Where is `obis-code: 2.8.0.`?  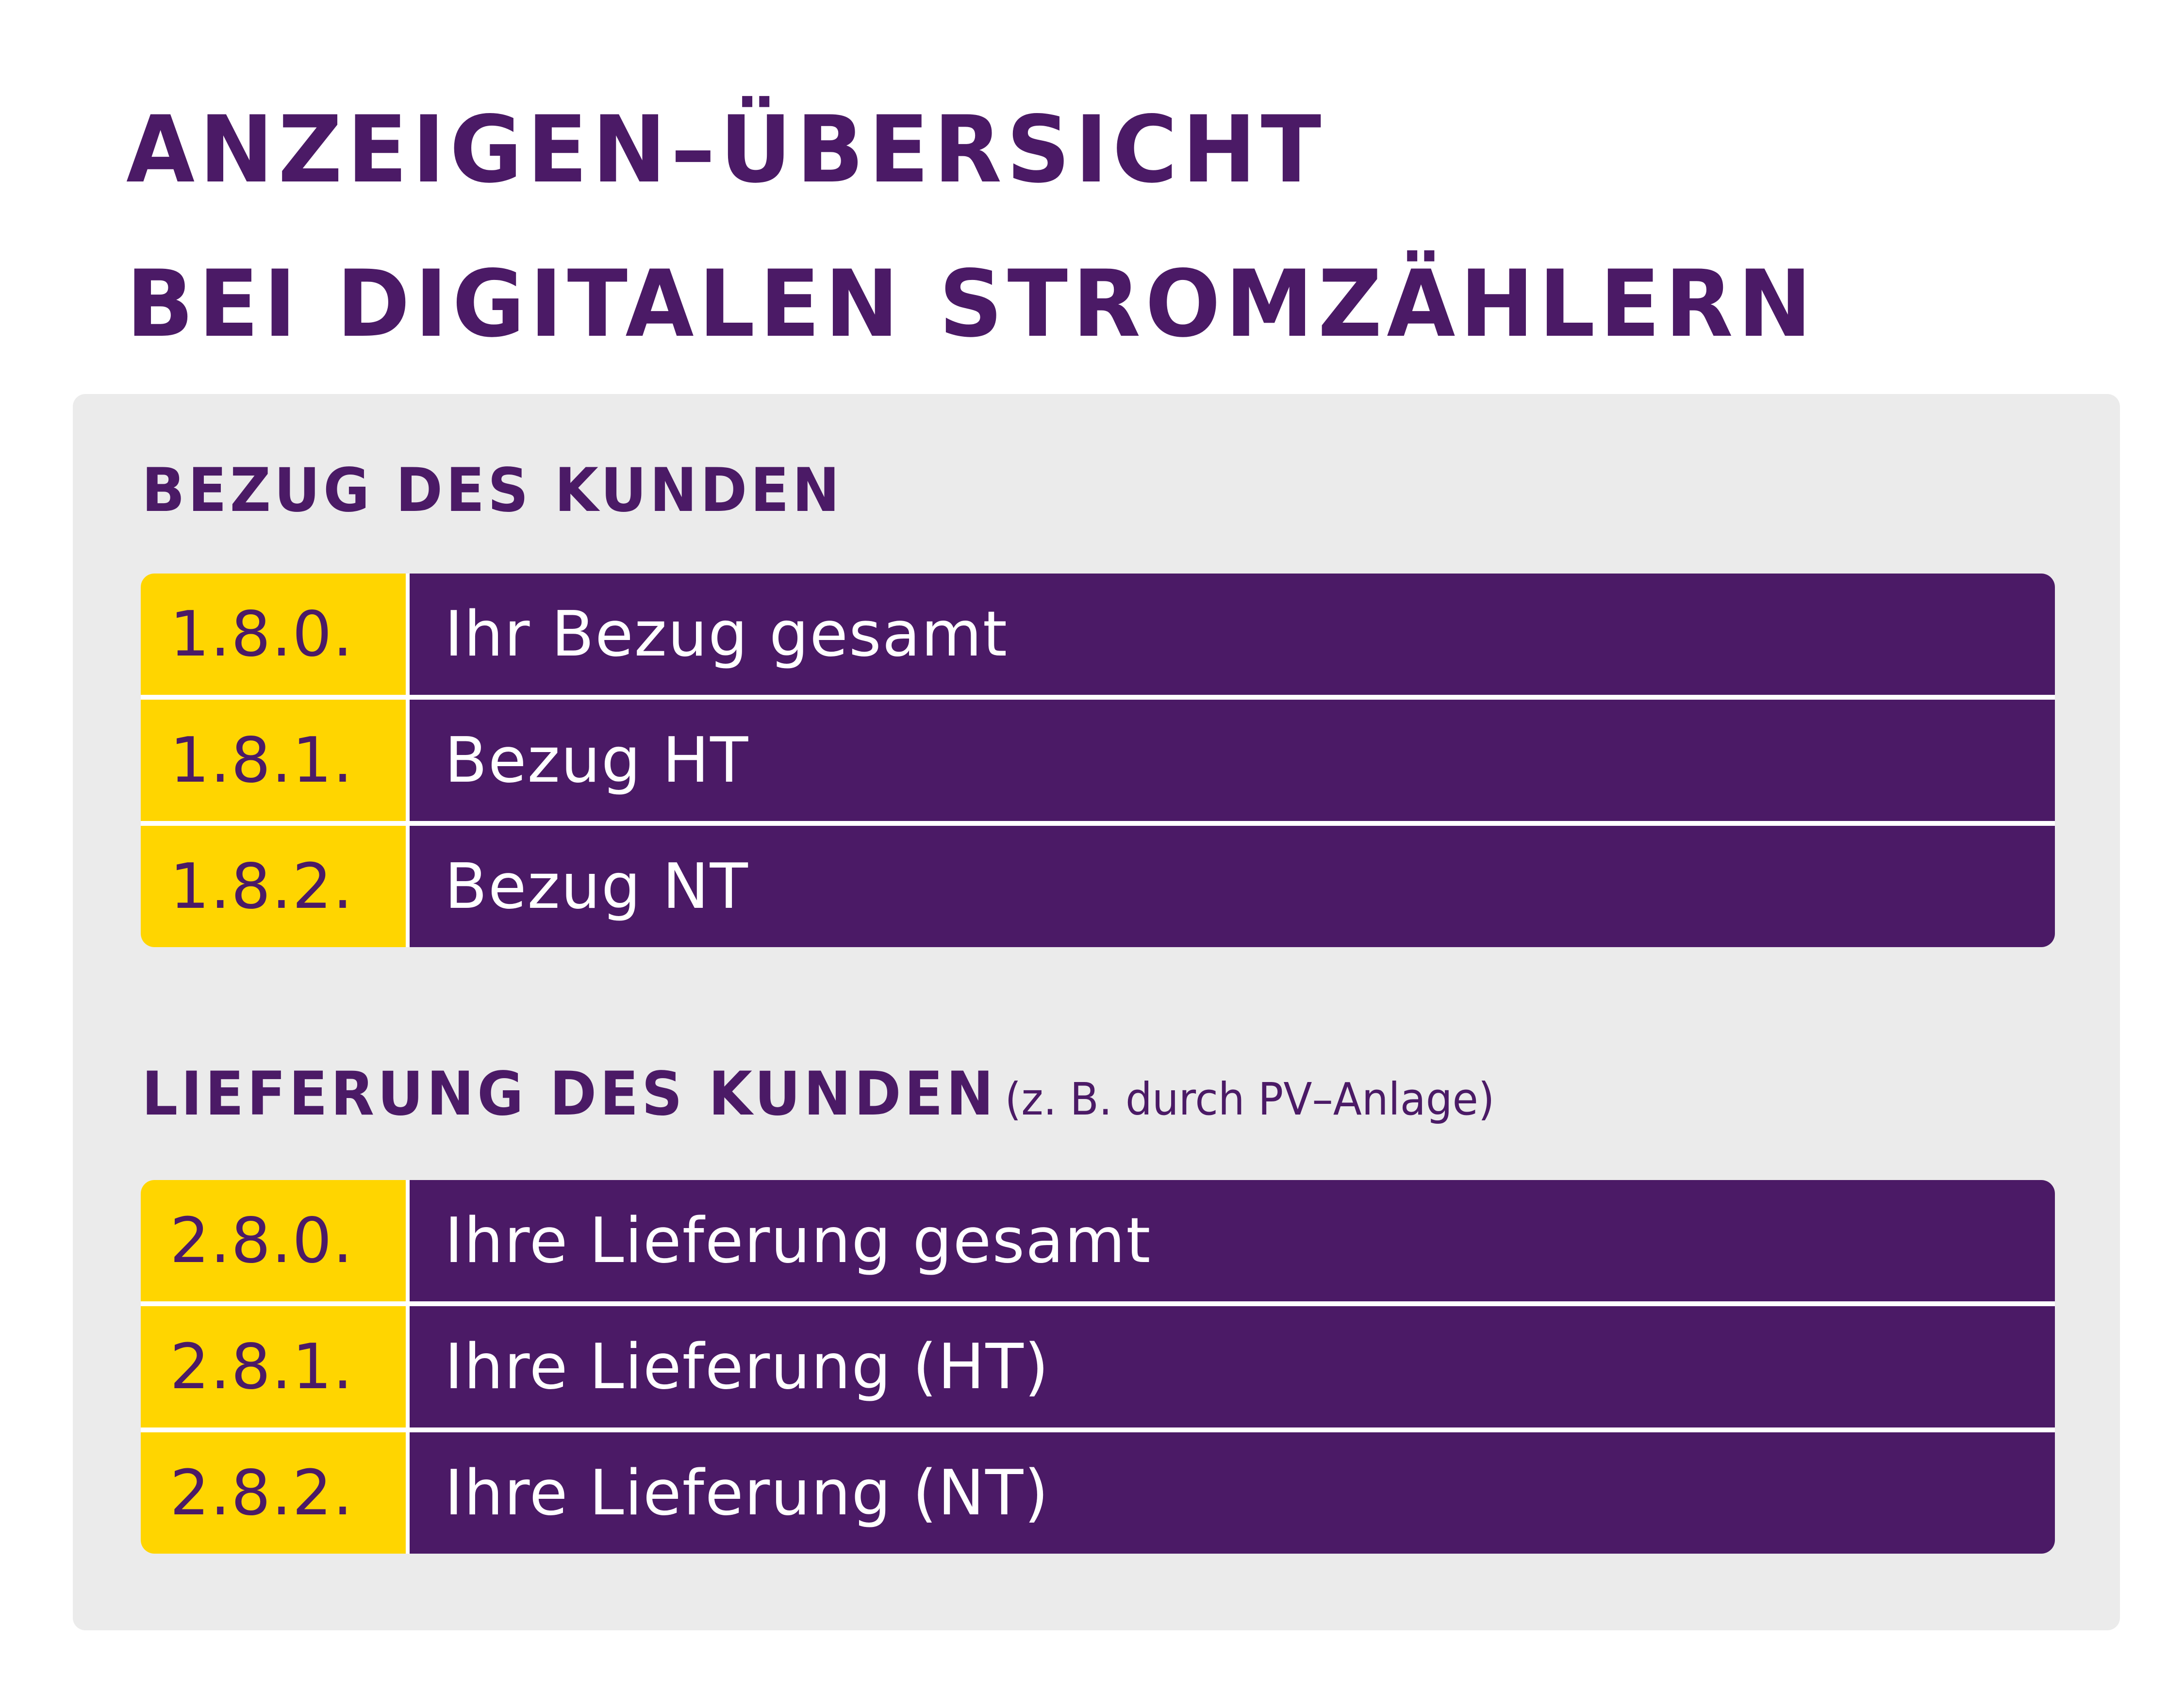
obis-code: 2.8.0. is located at coordinates (273, 1241).